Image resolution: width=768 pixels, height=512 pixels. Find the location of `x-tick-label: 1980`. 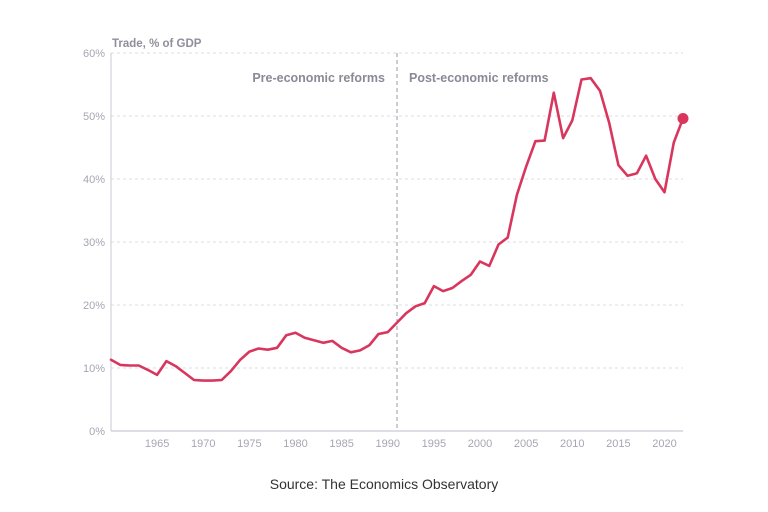

x-tick-label: 1980 is located at coordinates (295, 444).